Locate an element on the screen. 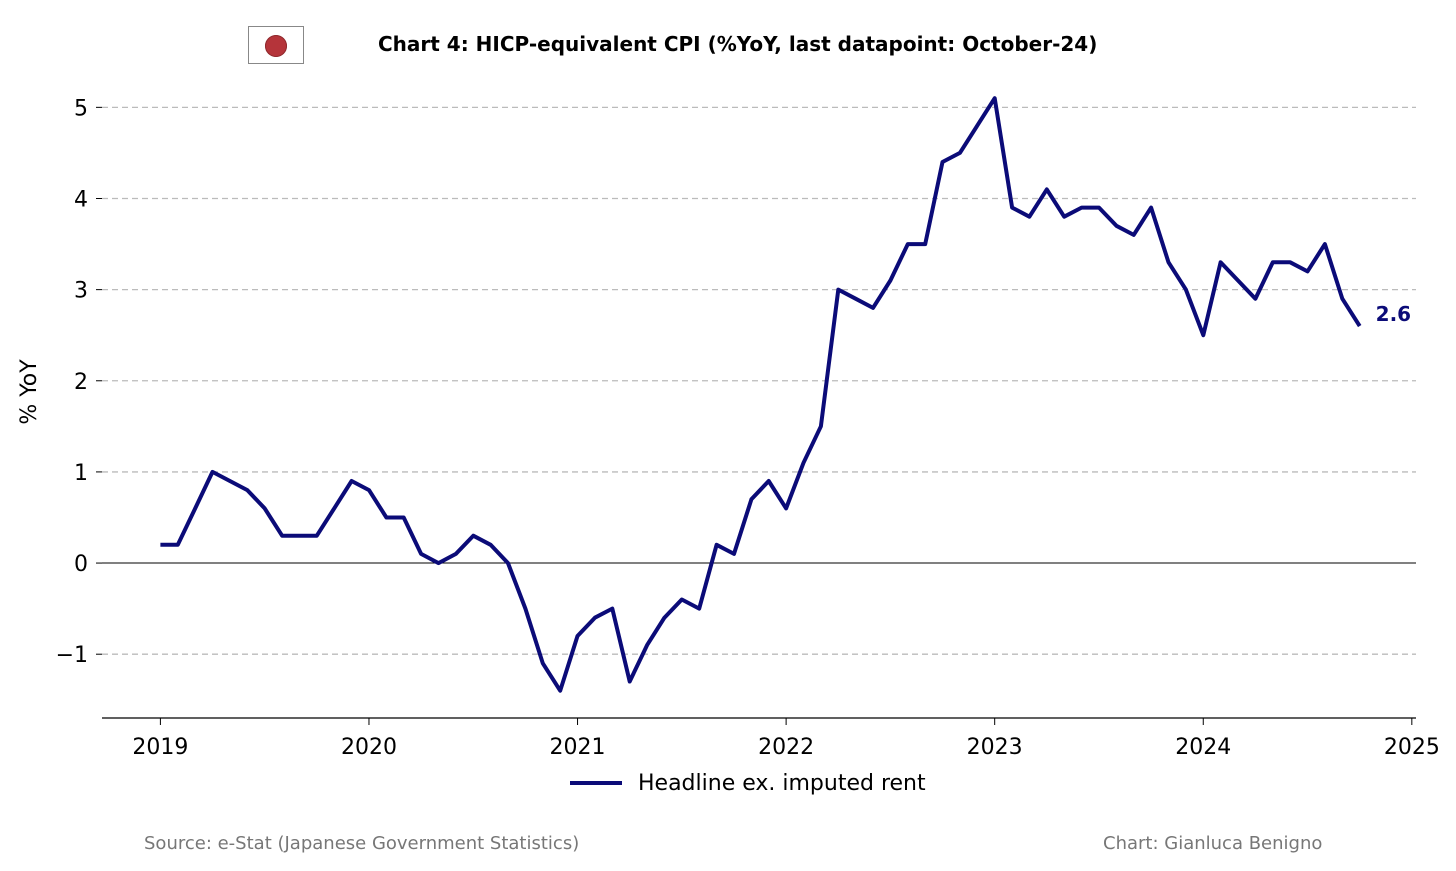 This screenshot has width=1456, height=871. x-tick-label: 2025 is located at coordinates (1412, 747).